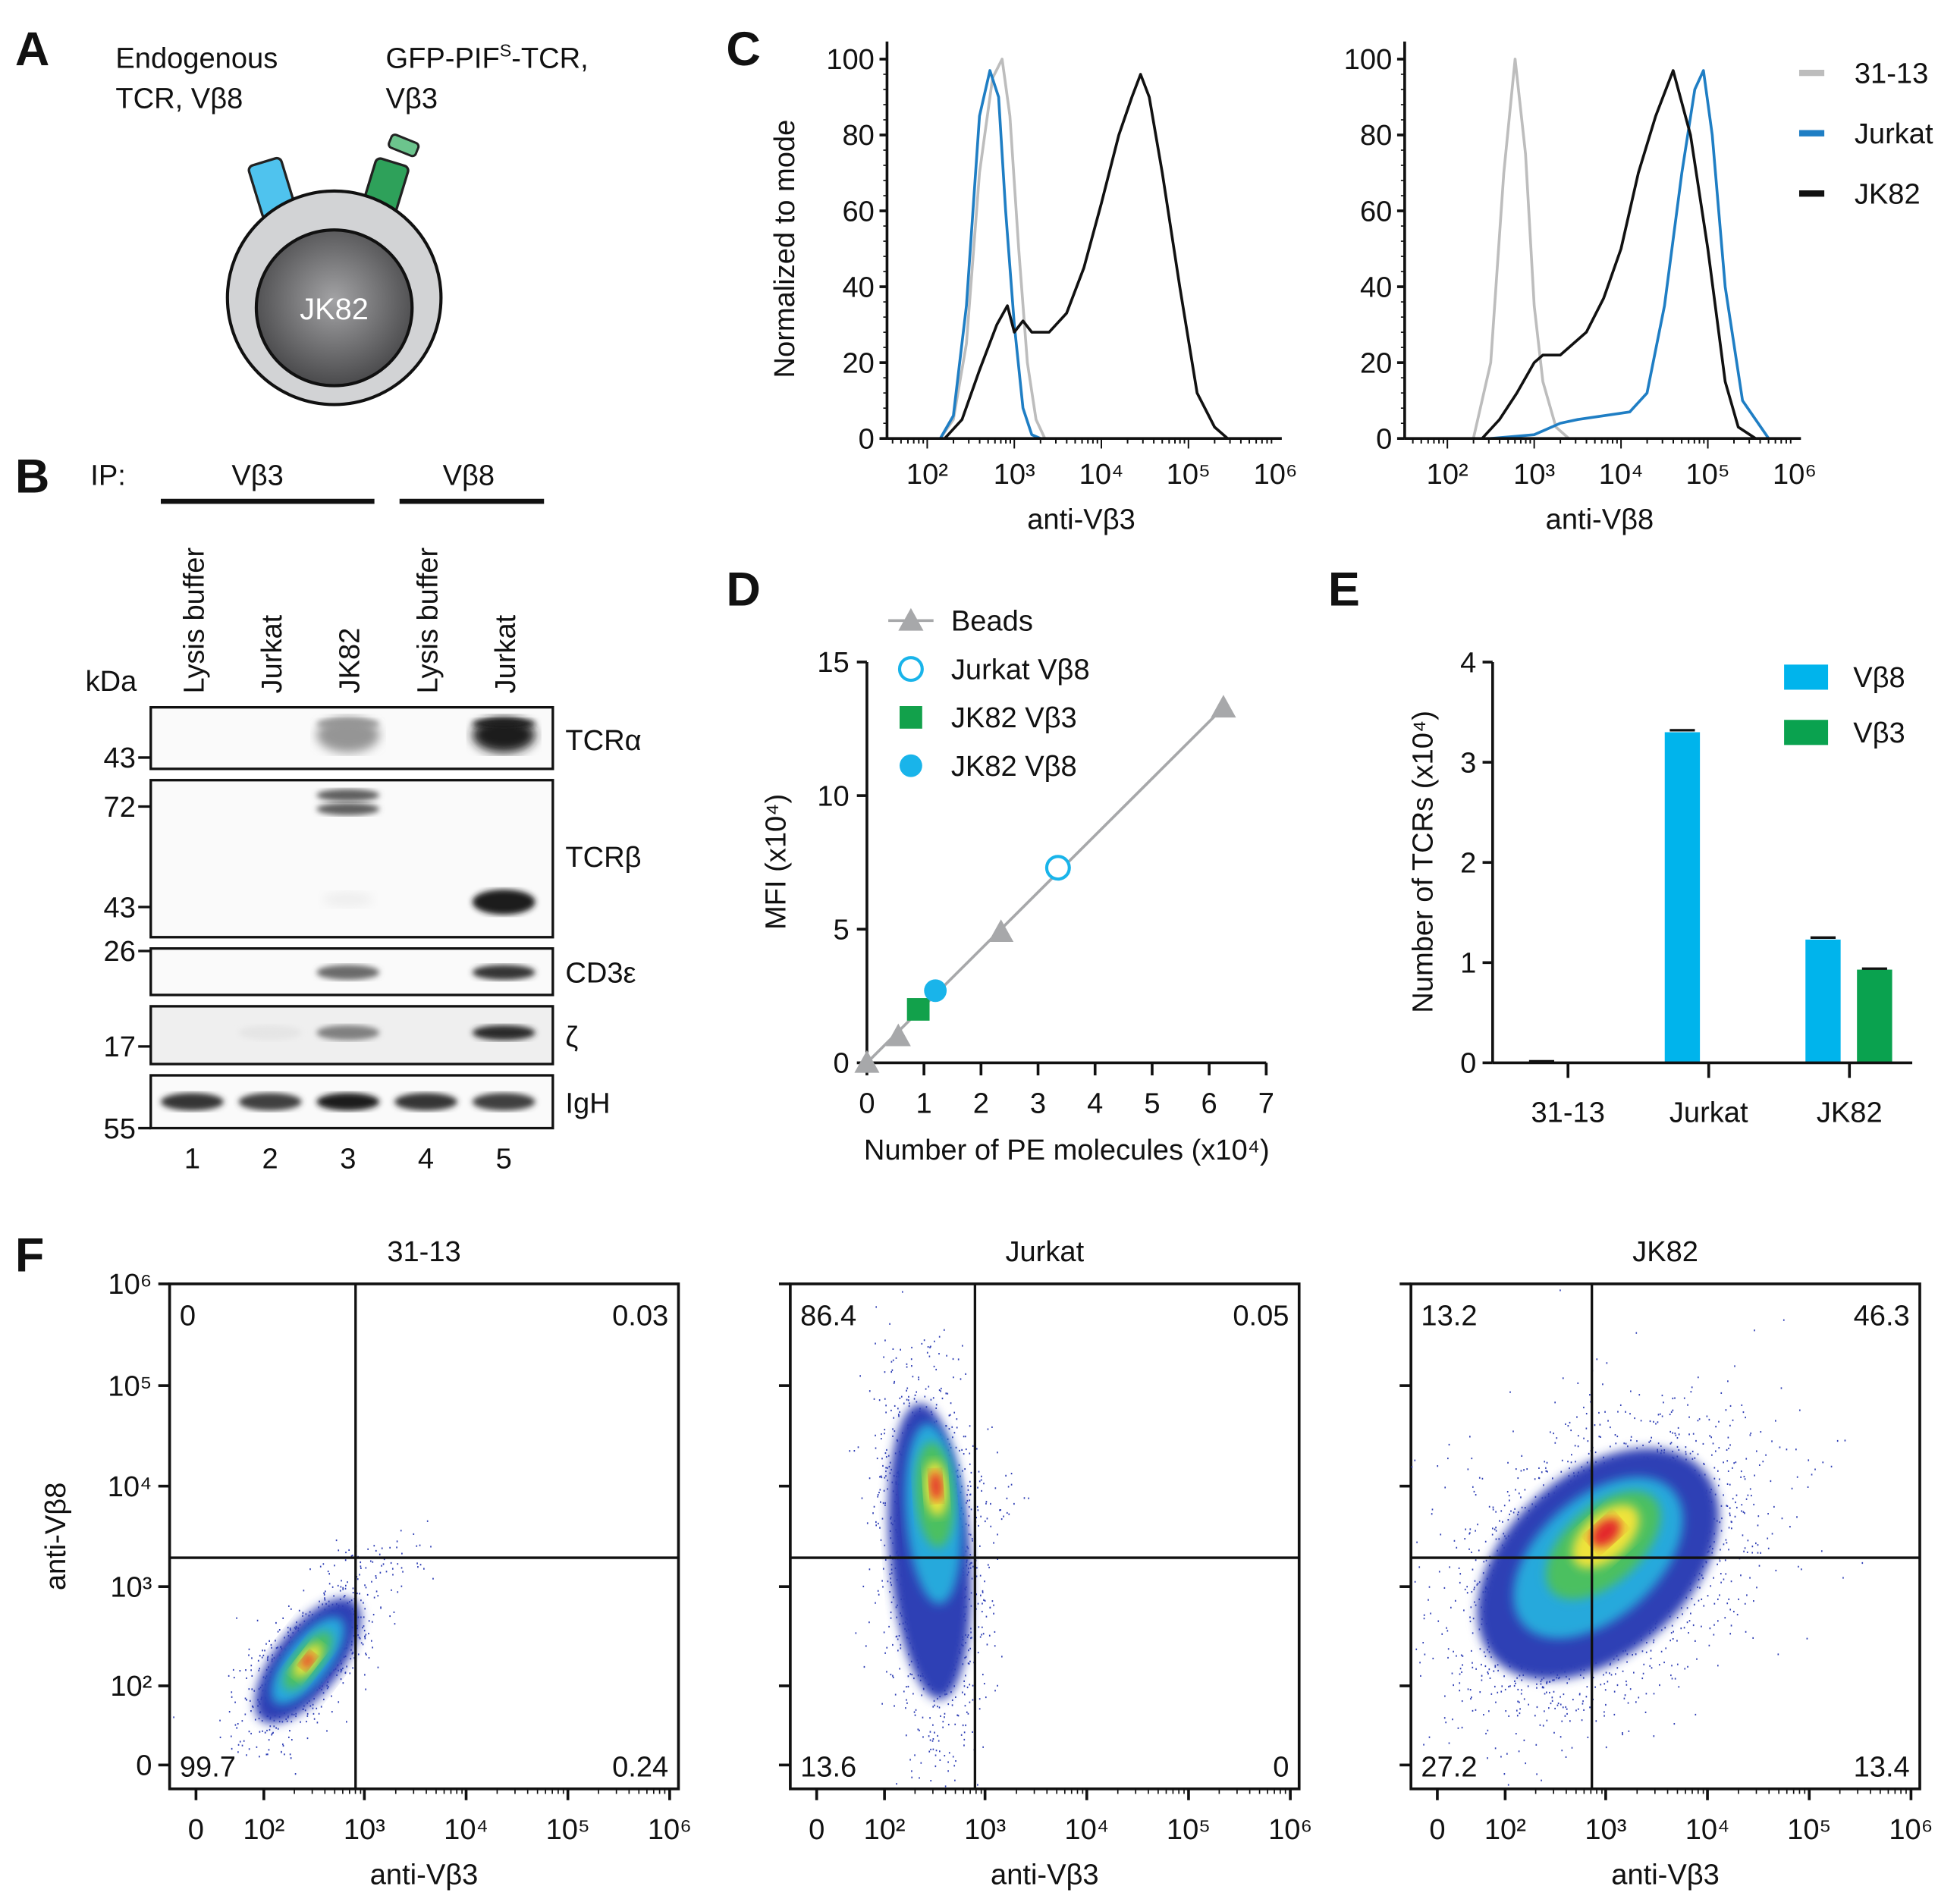  Describe the element at coordinates (1152, 1104) in the screenshot. I see `x-tick-label: 5` at that location.